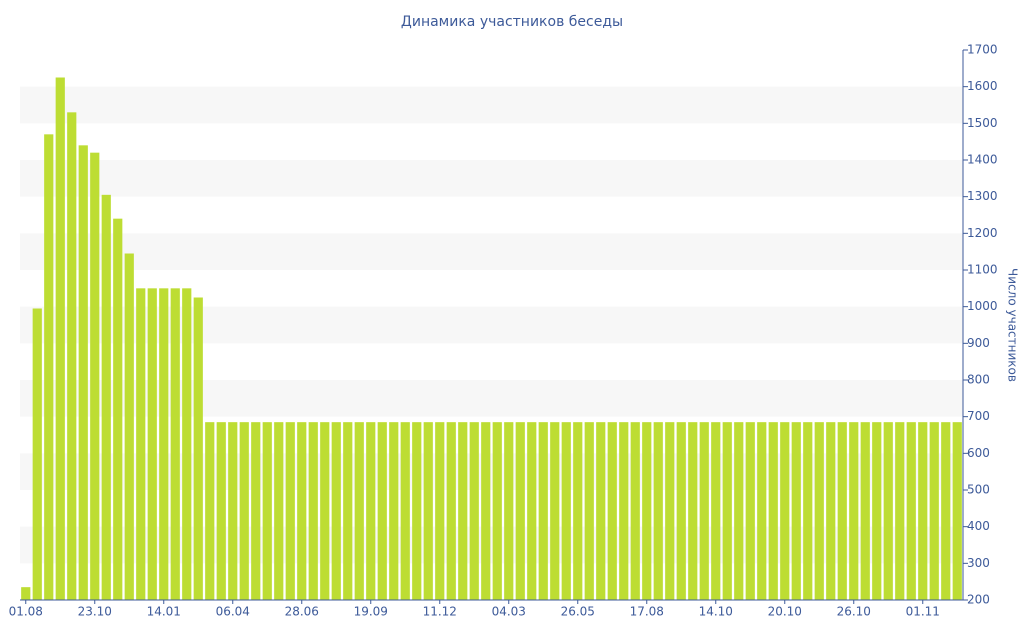 This screenshot has height=640, width=1024. Describe the element at coordinates (982, 233) in the screenshot. I see `y-tick-label: 1200` at that location.